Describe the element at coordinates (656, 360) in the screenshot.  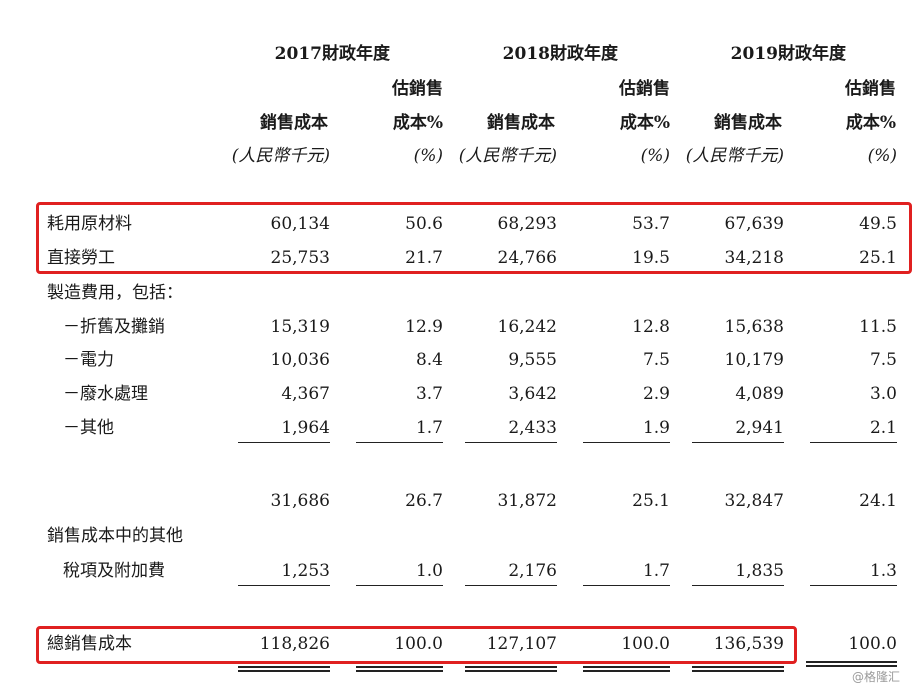
I see `cell-electricity-pct-2018: 7.5` at that location.